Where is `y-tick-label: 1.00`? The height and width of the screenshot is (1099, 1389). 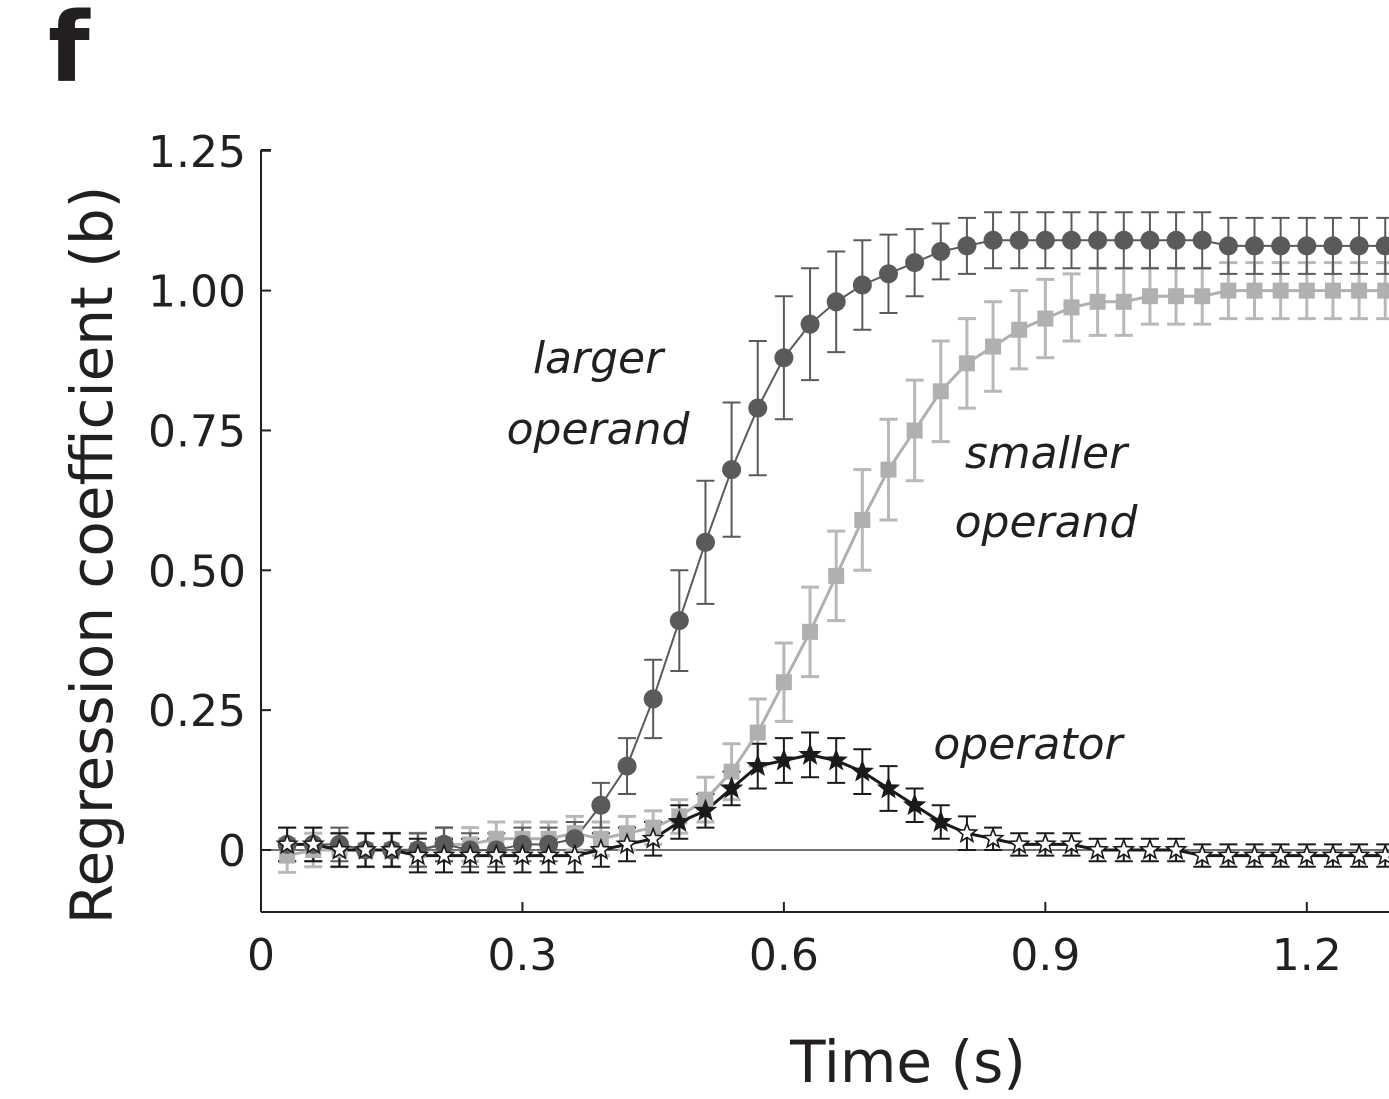 y-tick-label: 1.00 is located at coordinates (197, 292).